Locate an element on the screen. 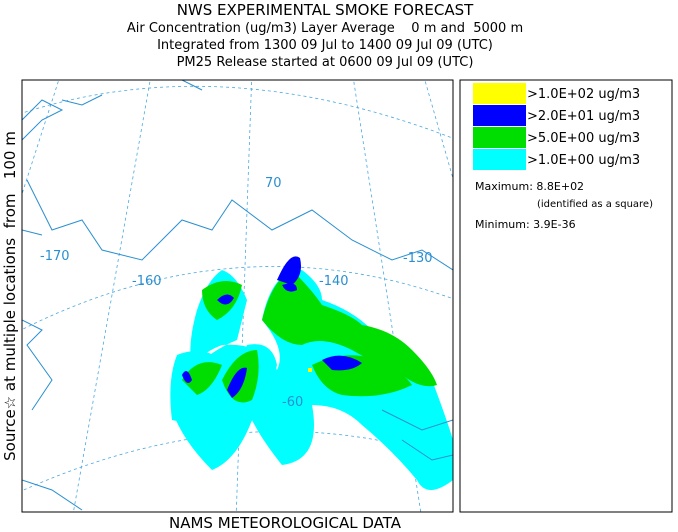 The width and height of the screenshot is (678, 532). legend-label: >5.0E+00 ug/m3 is located at coordinates (583, 138).